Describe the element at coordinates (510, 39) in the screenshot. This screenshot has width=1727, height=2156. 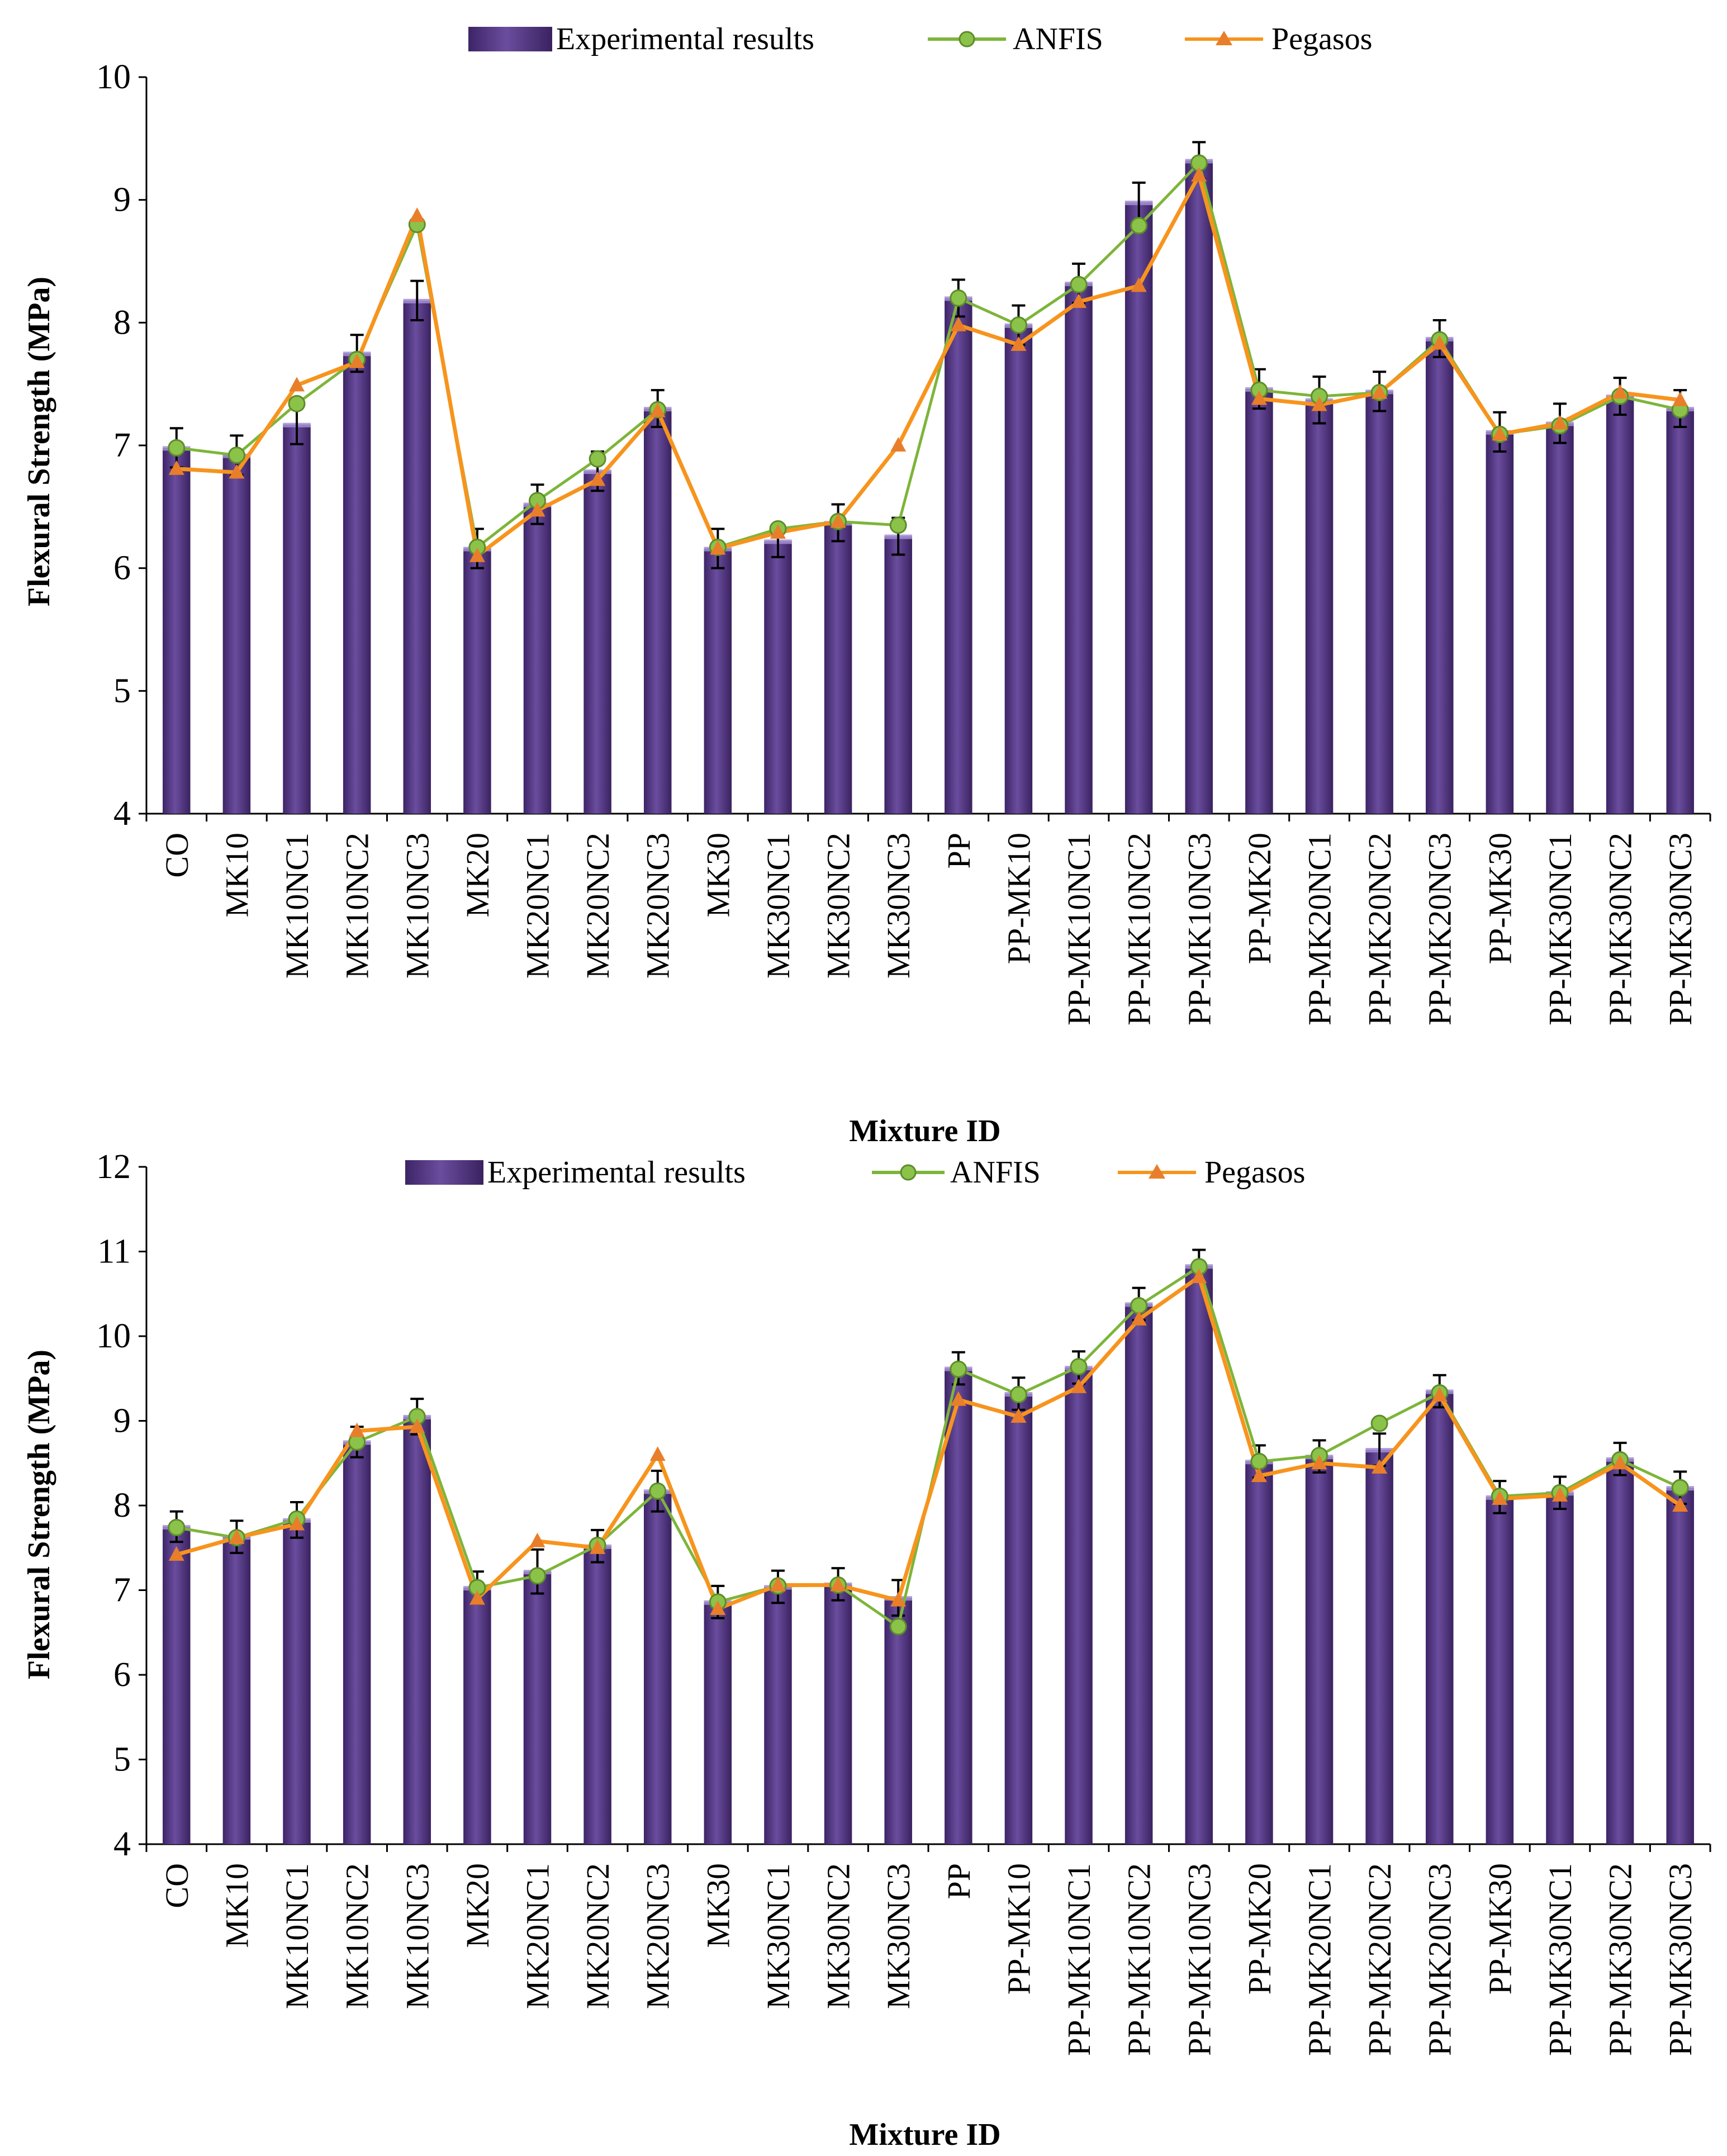
I see `legend-swatch-experimental` at that location.